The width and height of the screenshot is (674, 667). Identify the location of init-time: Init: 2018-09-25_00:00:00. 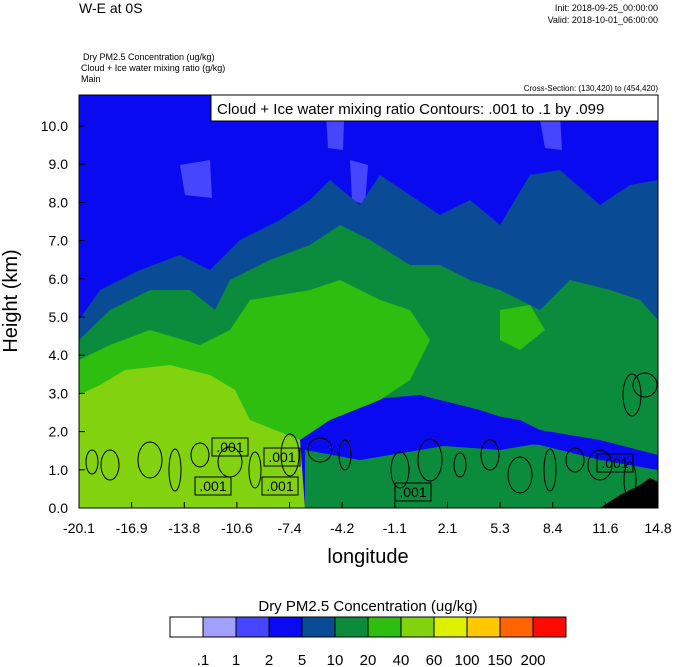
(606, 8).